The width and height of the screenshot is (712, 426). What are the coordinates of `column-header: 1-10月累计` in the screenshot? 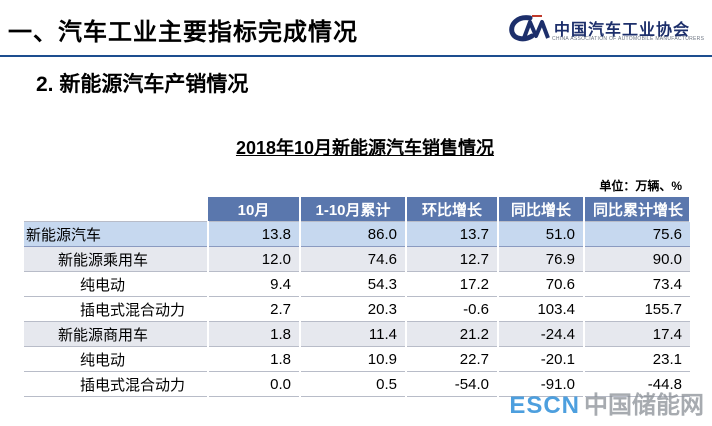 It's located at (353, 209).